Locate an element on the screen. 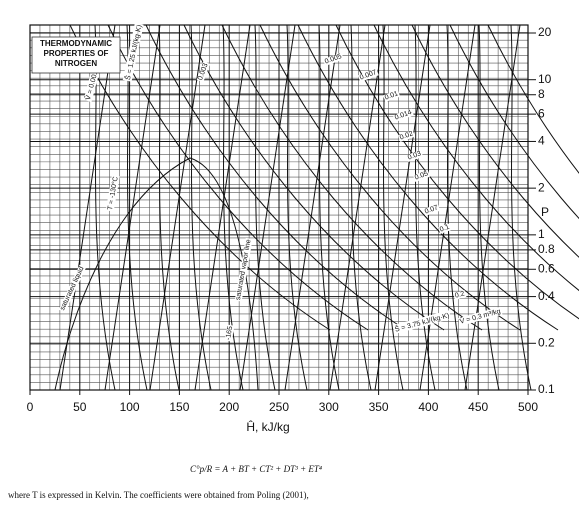 The height and width of the screenshot is (524, 579). y-axis-label: P is located at coordinates (545, 212).